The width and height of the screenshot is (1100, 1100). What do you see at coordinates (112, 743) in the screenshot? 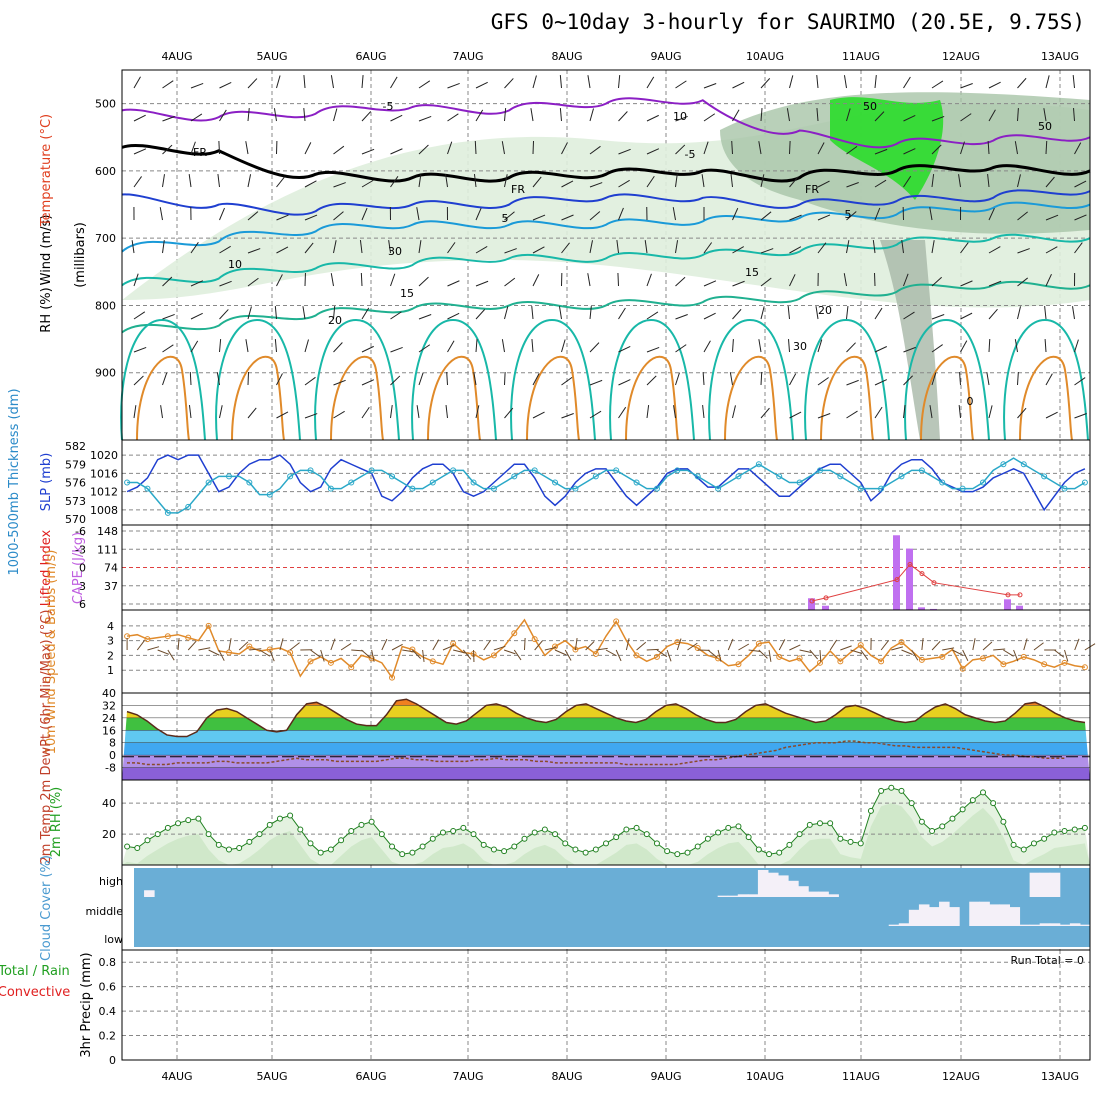
I see `temp-tick-label: 8` at bounding box center [112, 743].